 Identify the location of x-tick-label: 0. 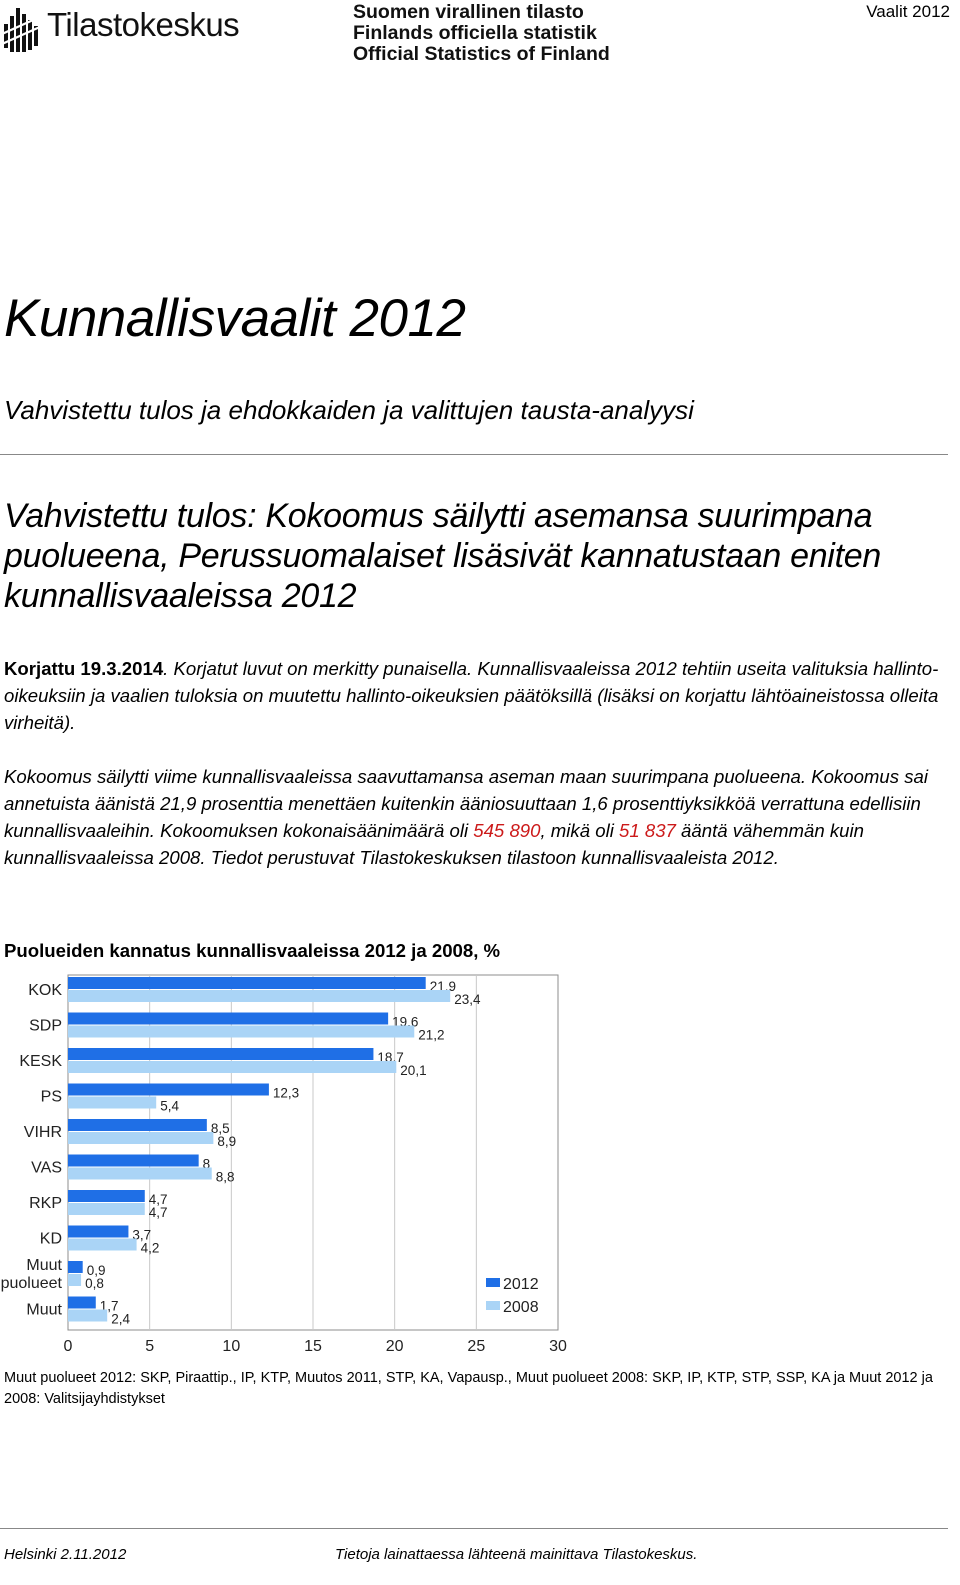
(68, 1346).